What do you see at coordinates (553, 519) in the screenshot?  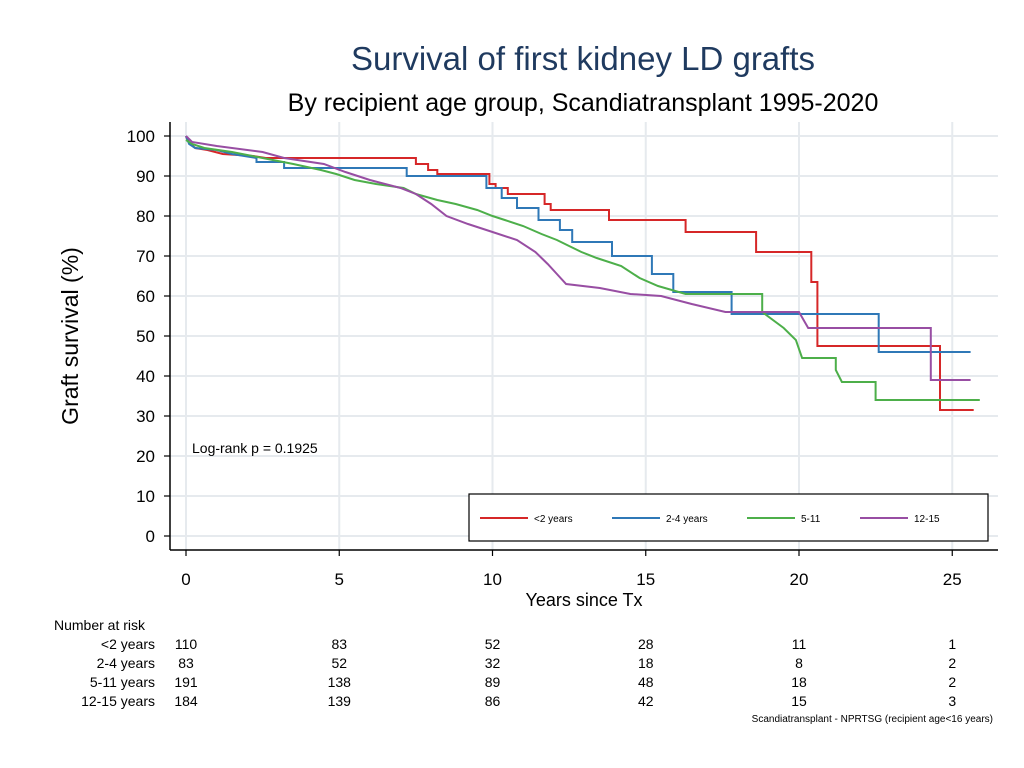 I see `legend-label: <2 years` at bounding box center [553, 519].